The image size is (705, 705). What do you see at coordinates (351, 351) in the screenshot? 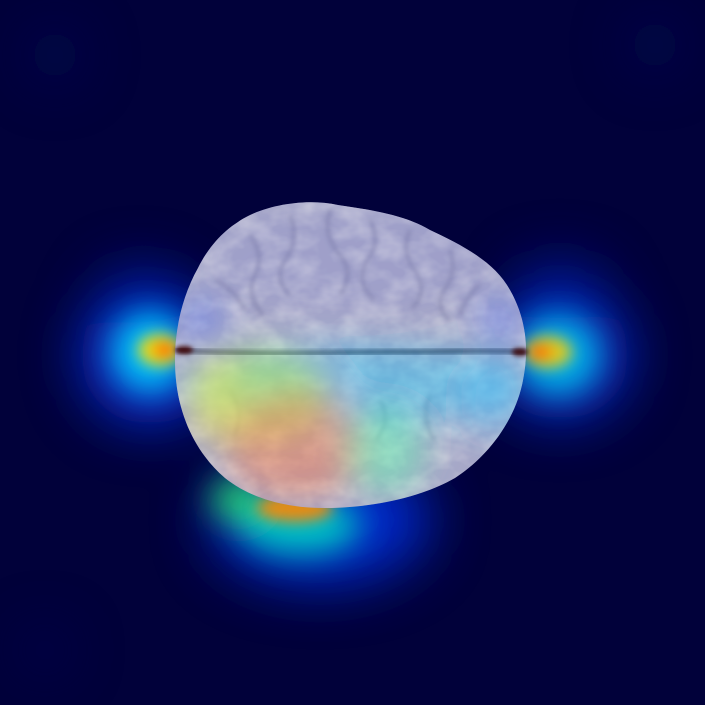
I see `fissure-ends` at bounding box center [351, 351].